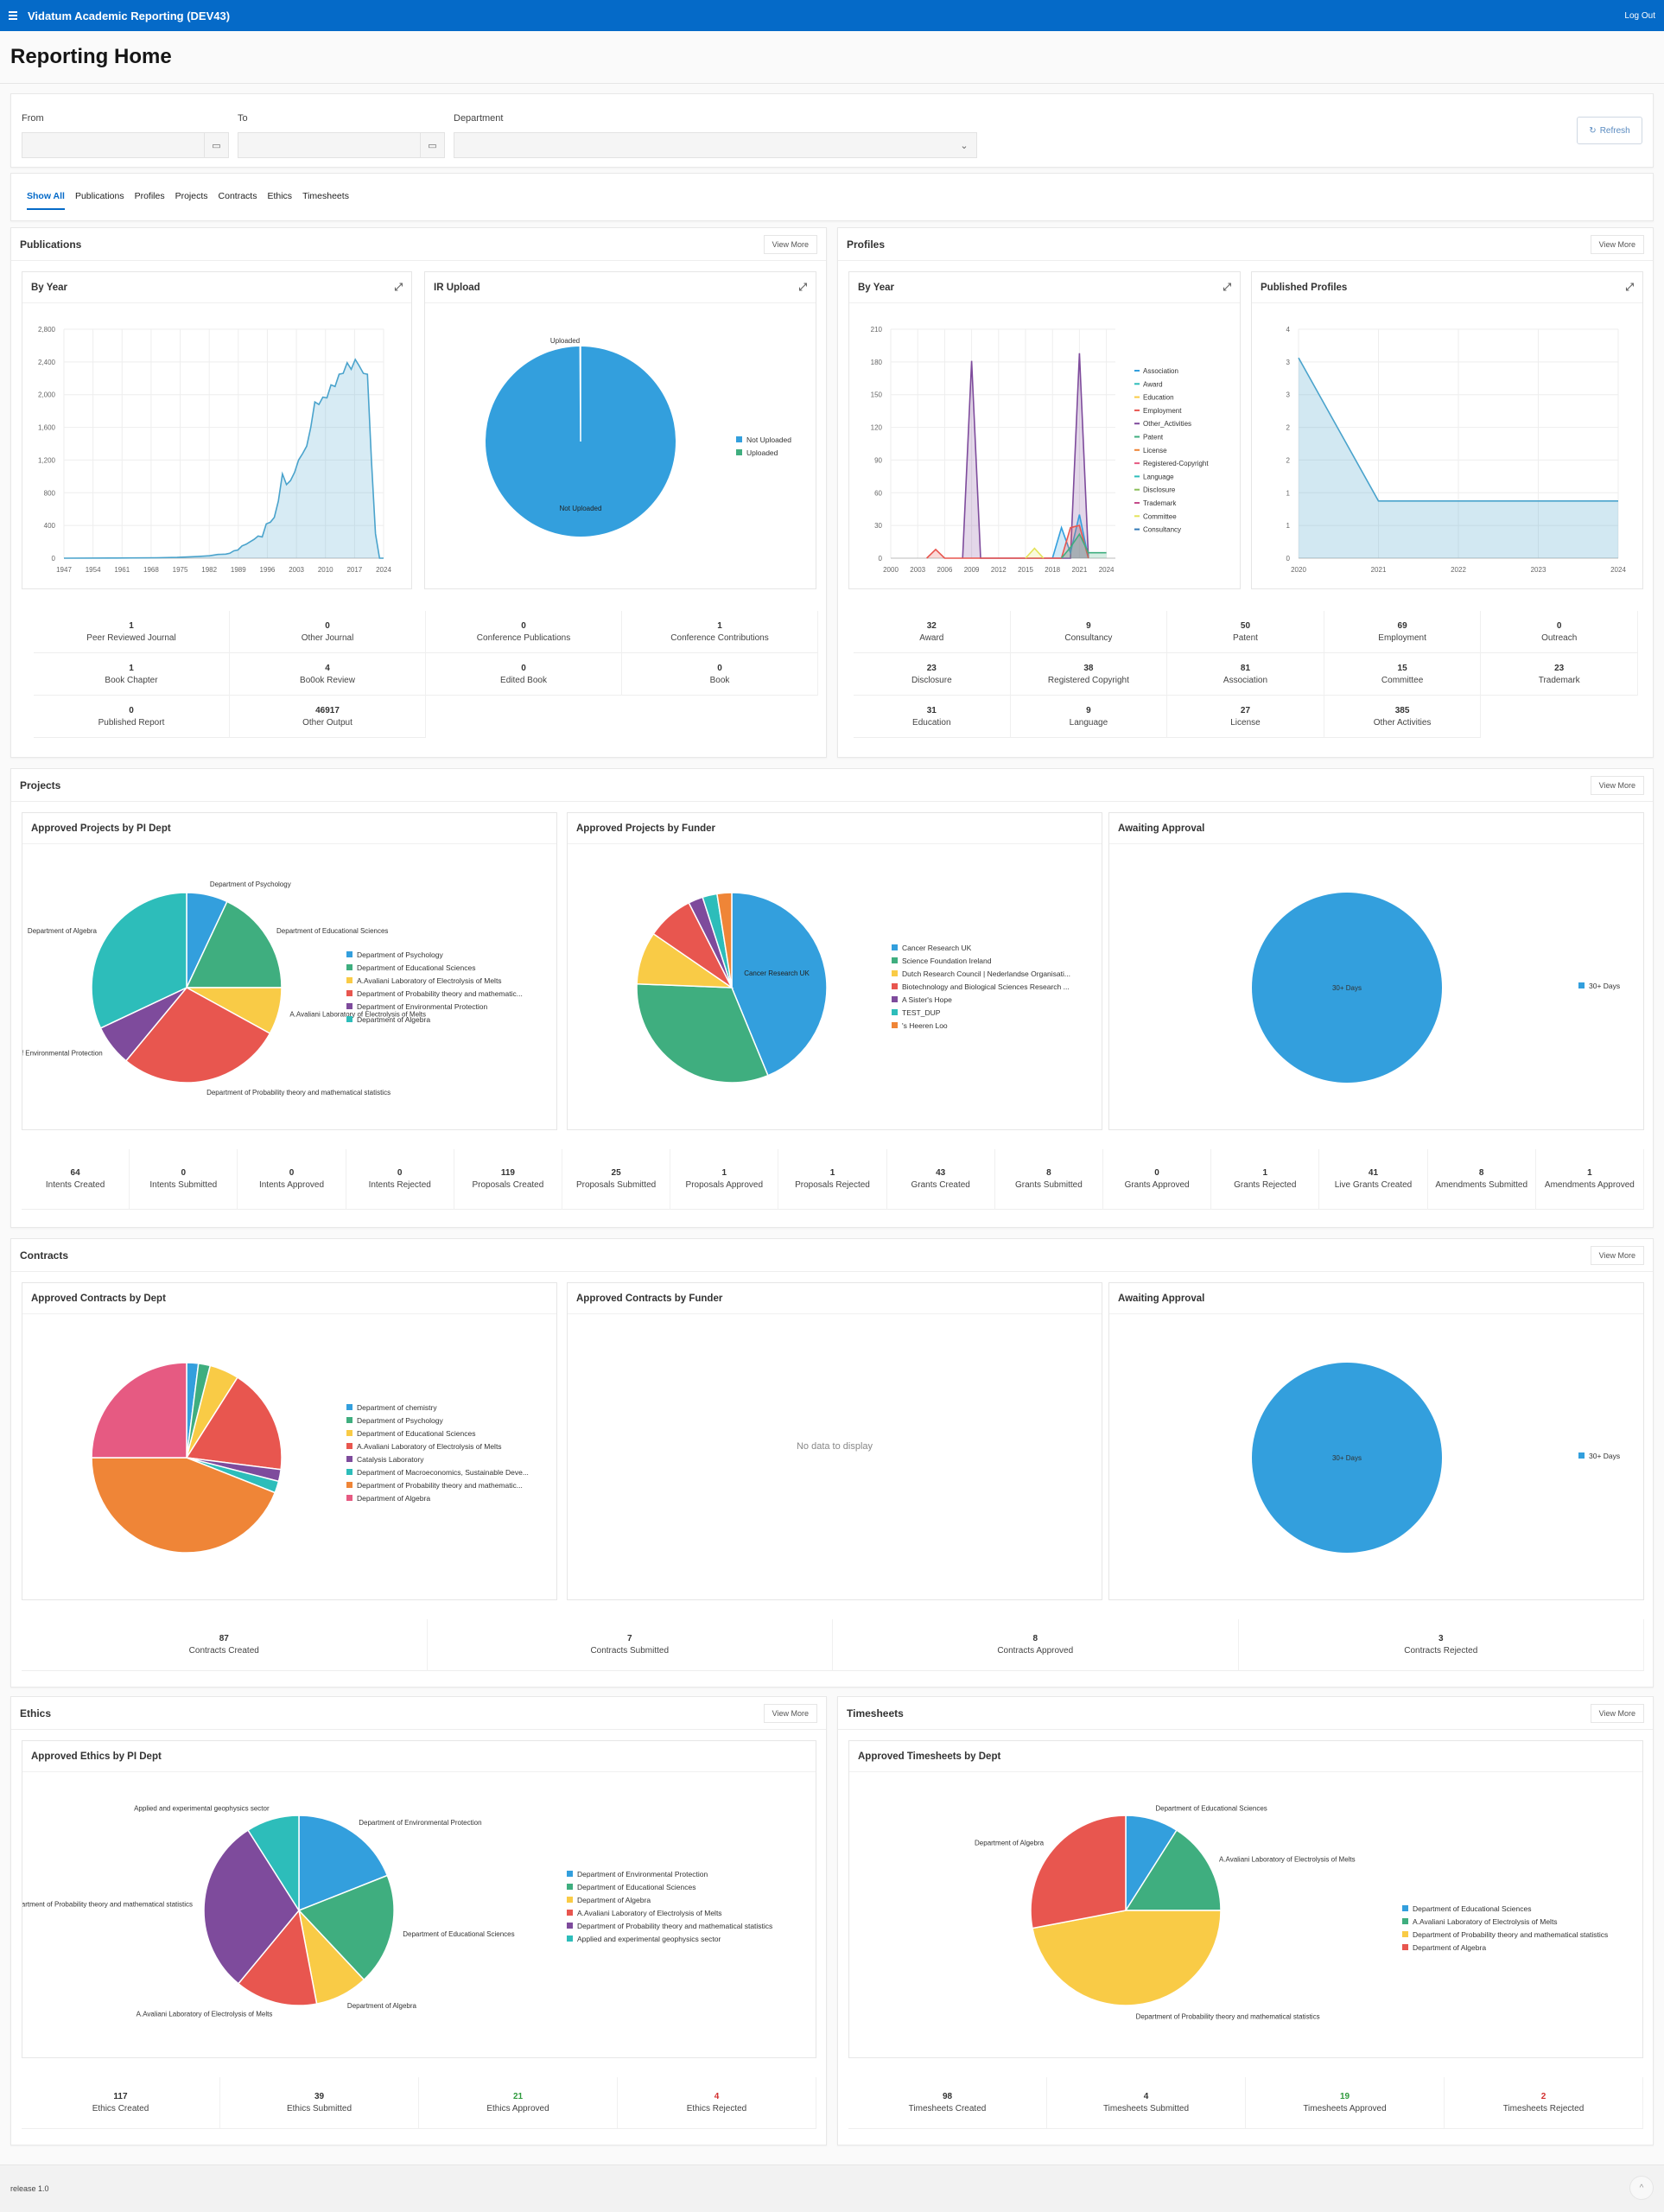 The image size is (1664, 2212). What do you see at coordinates (390, 1459) in the screenshot?
I see `legend-item: Catalysis Laboratory` at bounding box center [390, 1459].